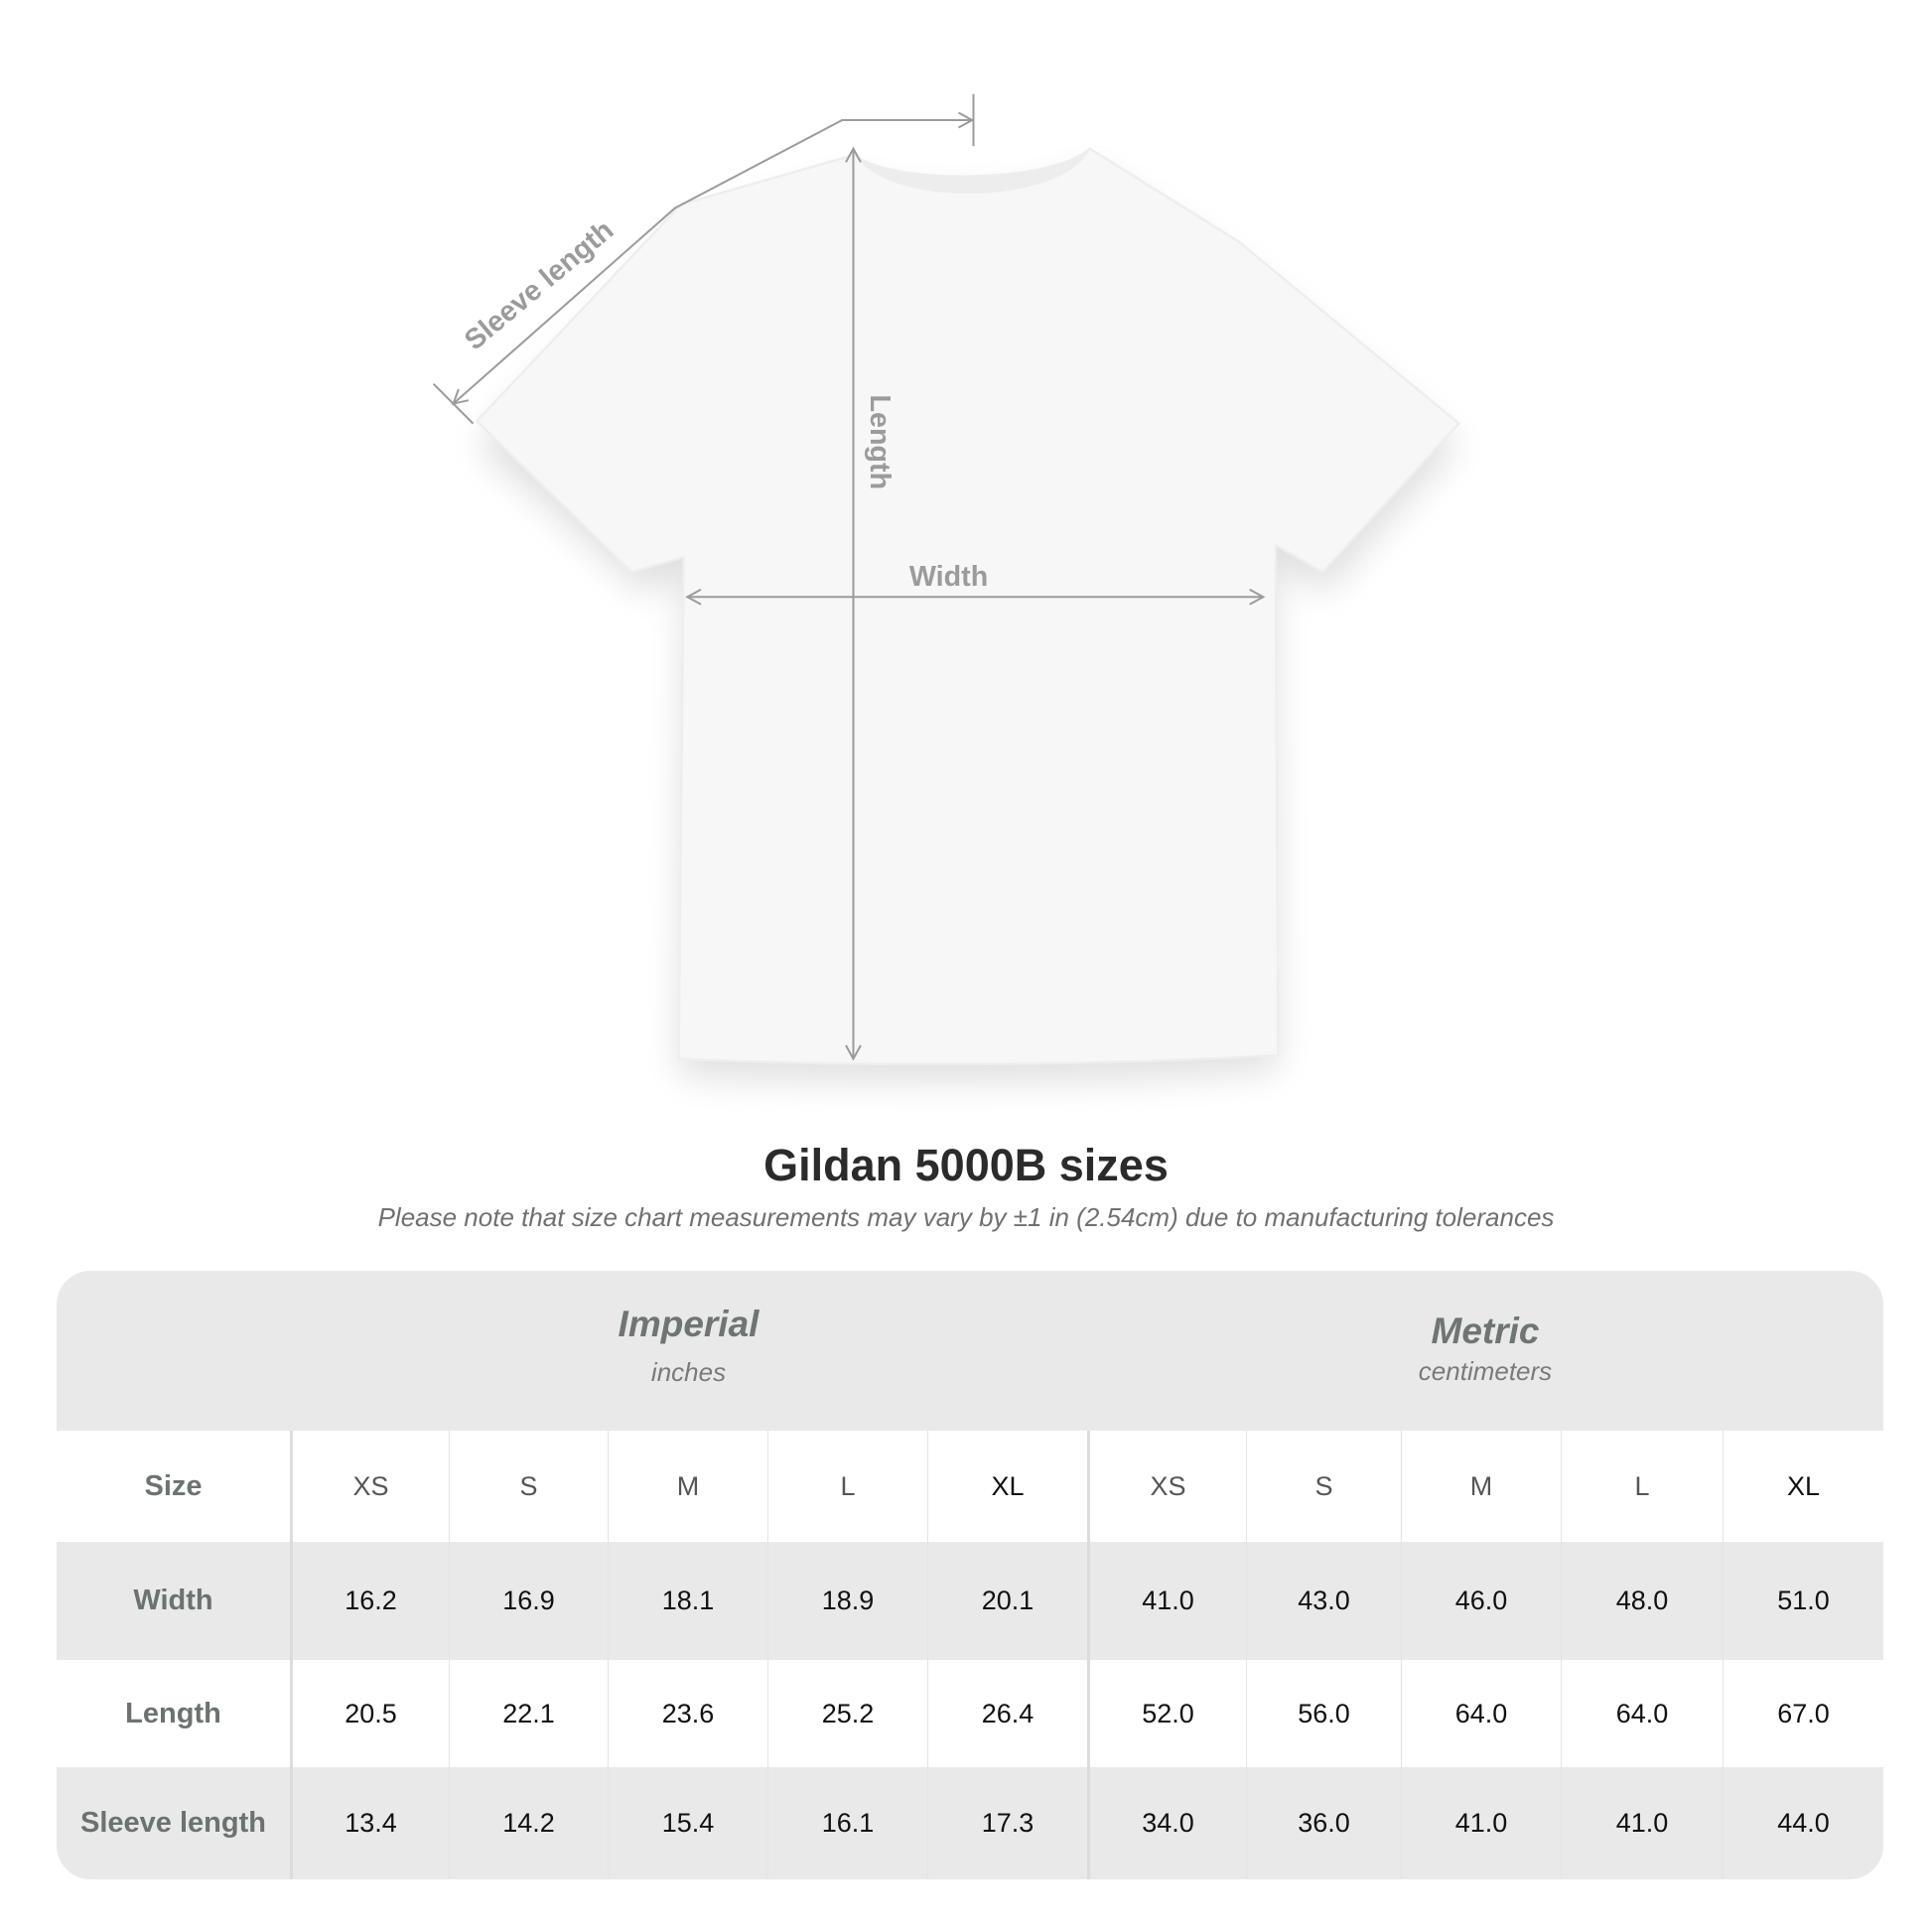 The height and width of the screenshot is (1932, 1932). What do you see at coordinates (528, 1823) in the screenshot?
I see `table-cell: 14.2` at bounding box center [528, 1823].